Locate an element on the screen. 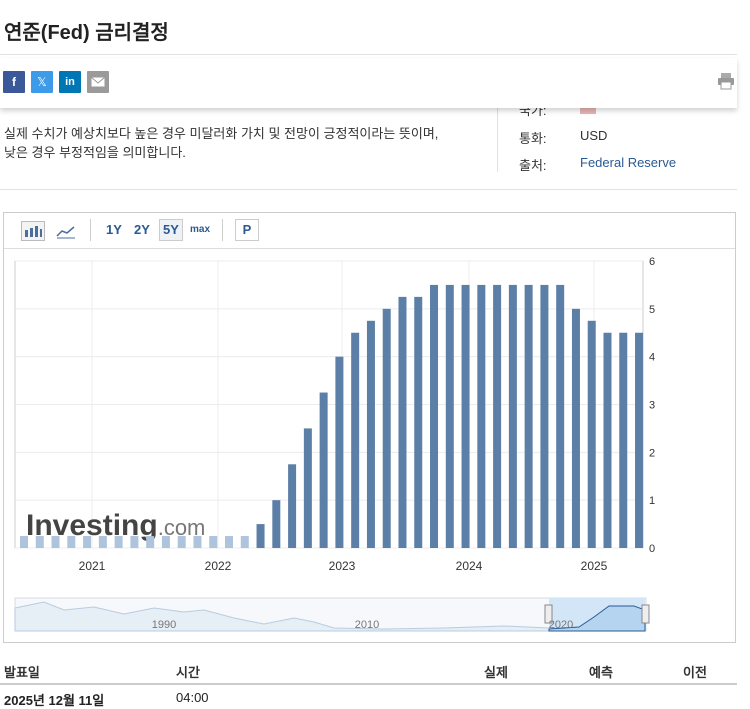  navigator-year-label: 1990 is located at coordinates (164, 625).